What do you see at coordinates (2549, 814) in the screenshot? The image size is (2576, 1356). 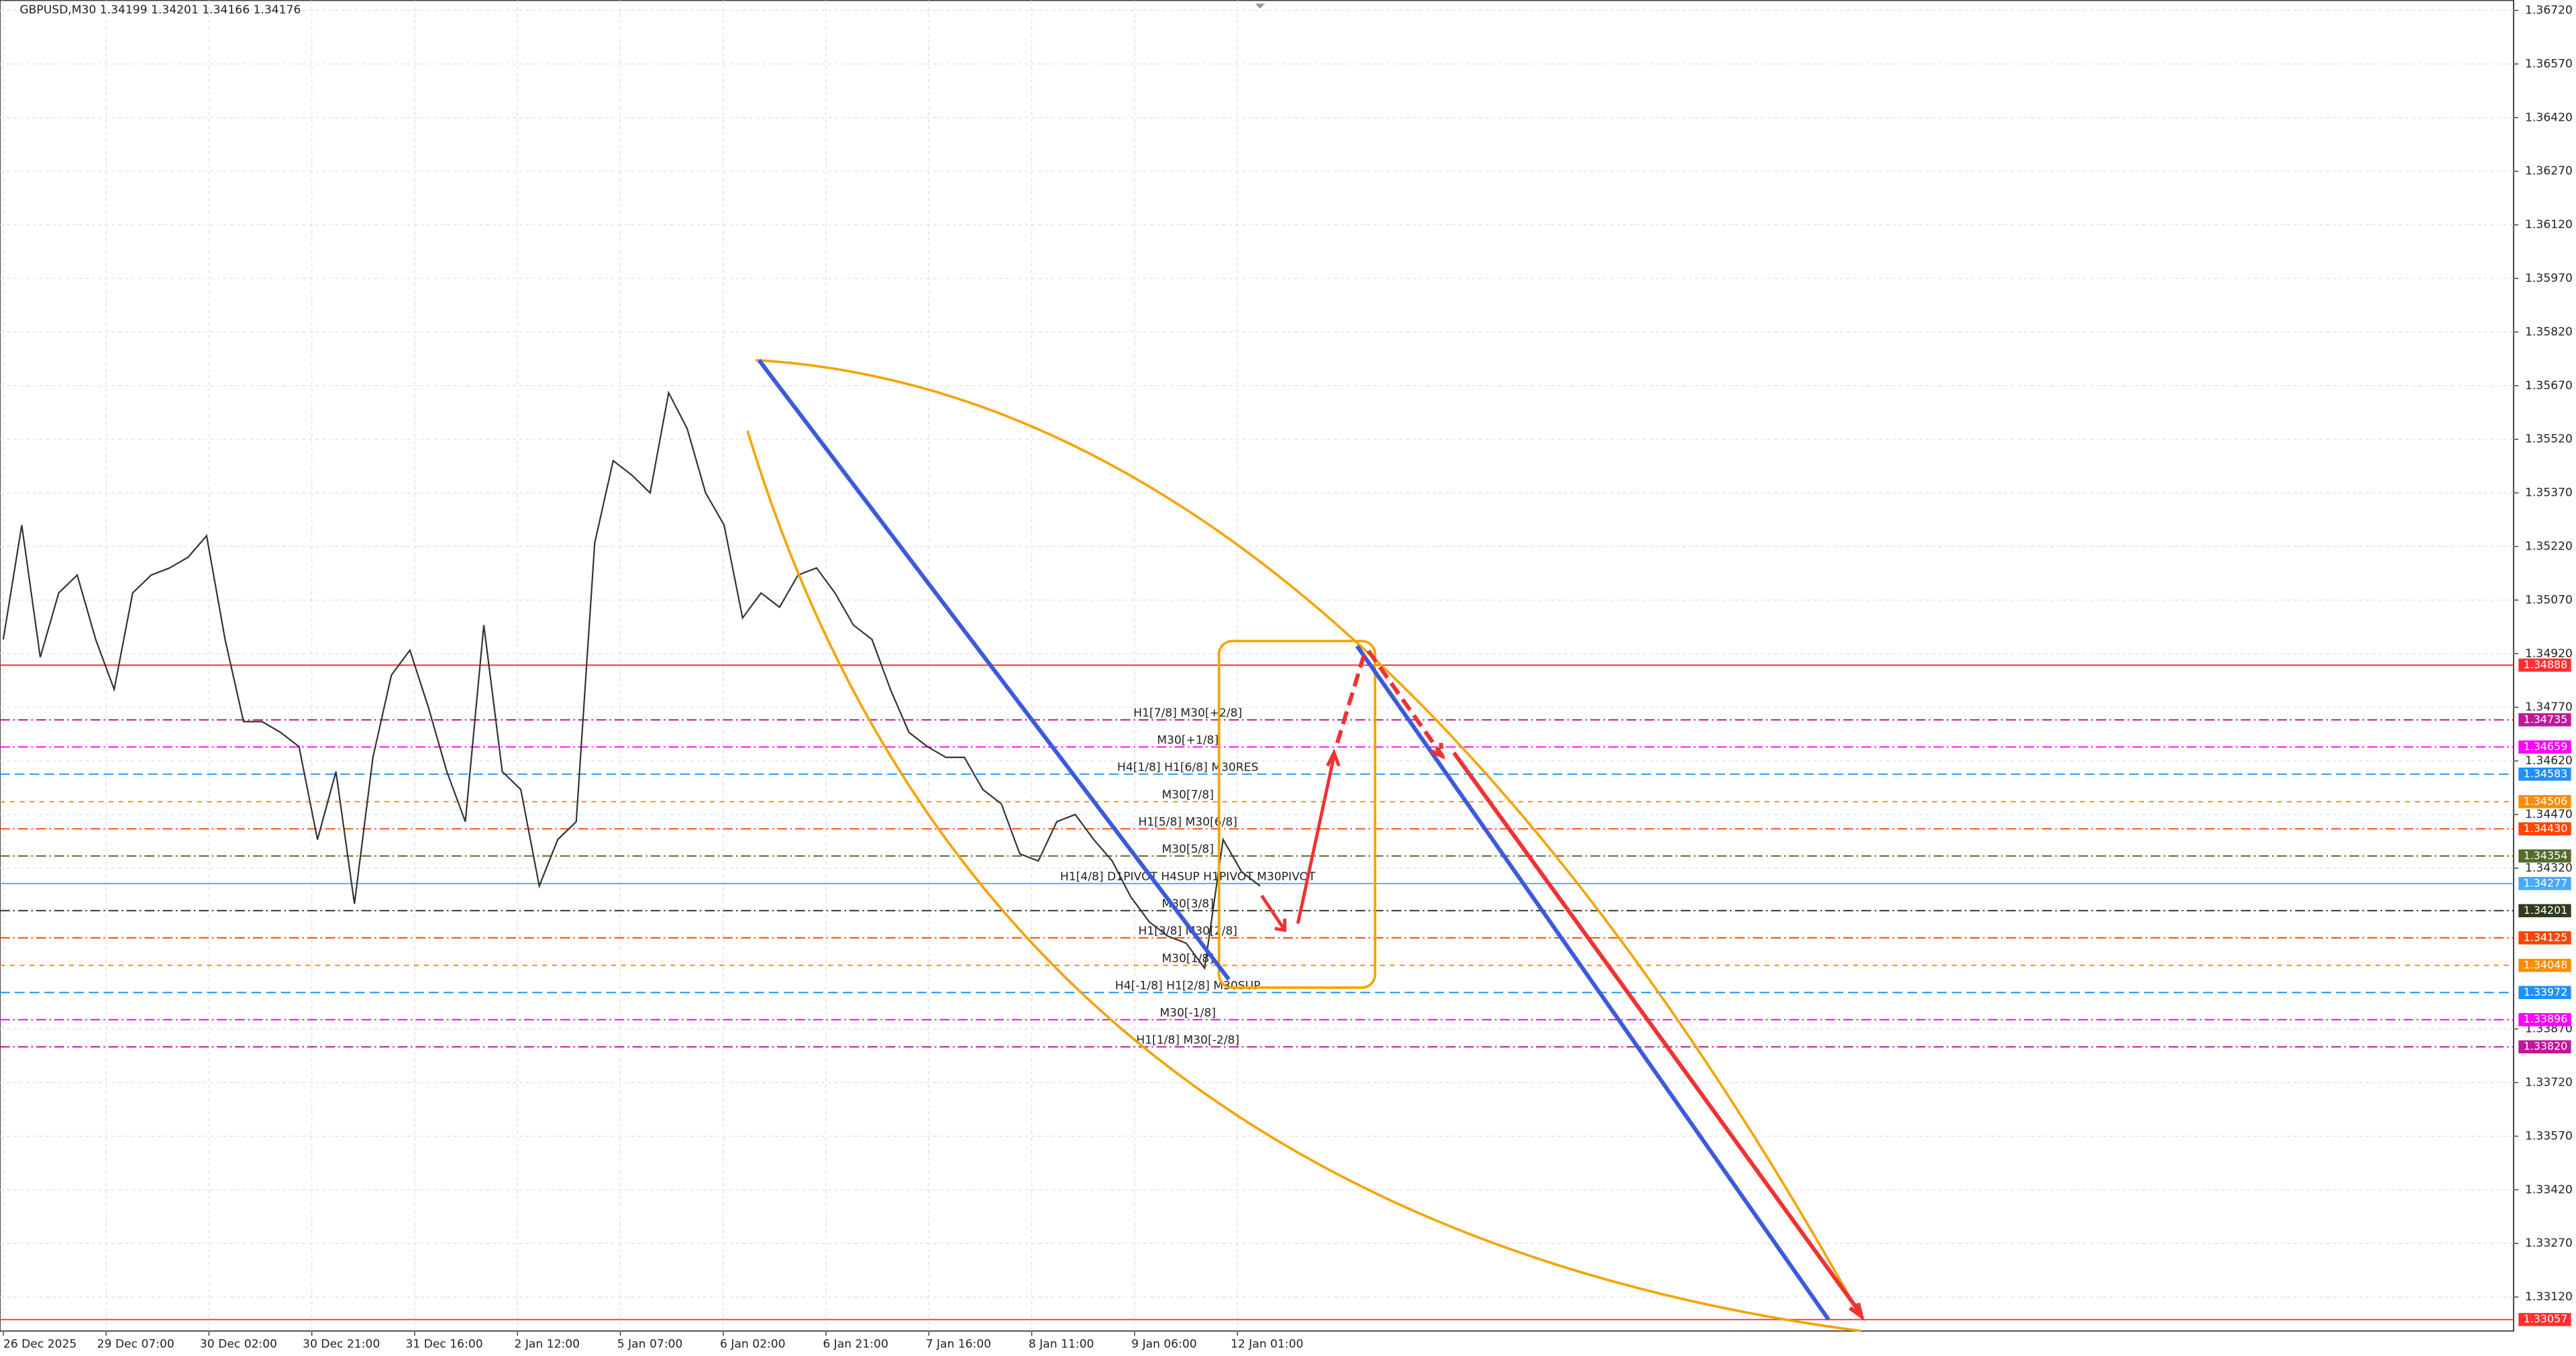 I see `y-tick-label: 1.34470` at bounding box center [2549, 814].